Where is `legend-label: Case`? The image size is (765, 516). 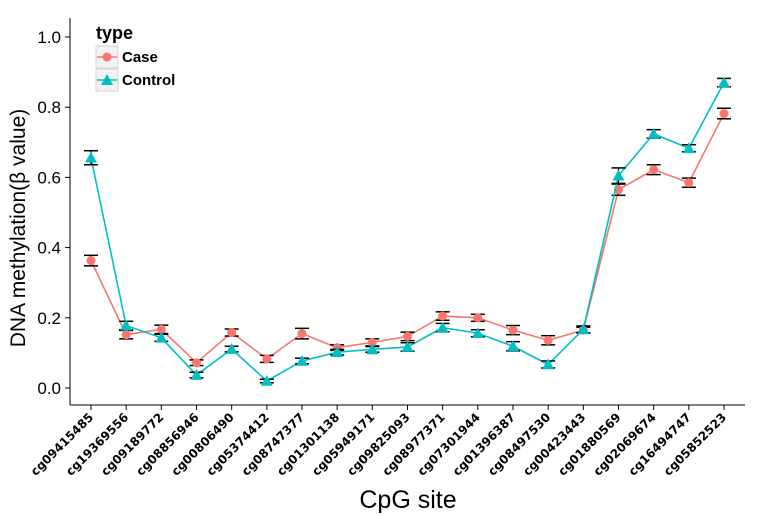
legend-label: Case is located at coordinates (140, 57).